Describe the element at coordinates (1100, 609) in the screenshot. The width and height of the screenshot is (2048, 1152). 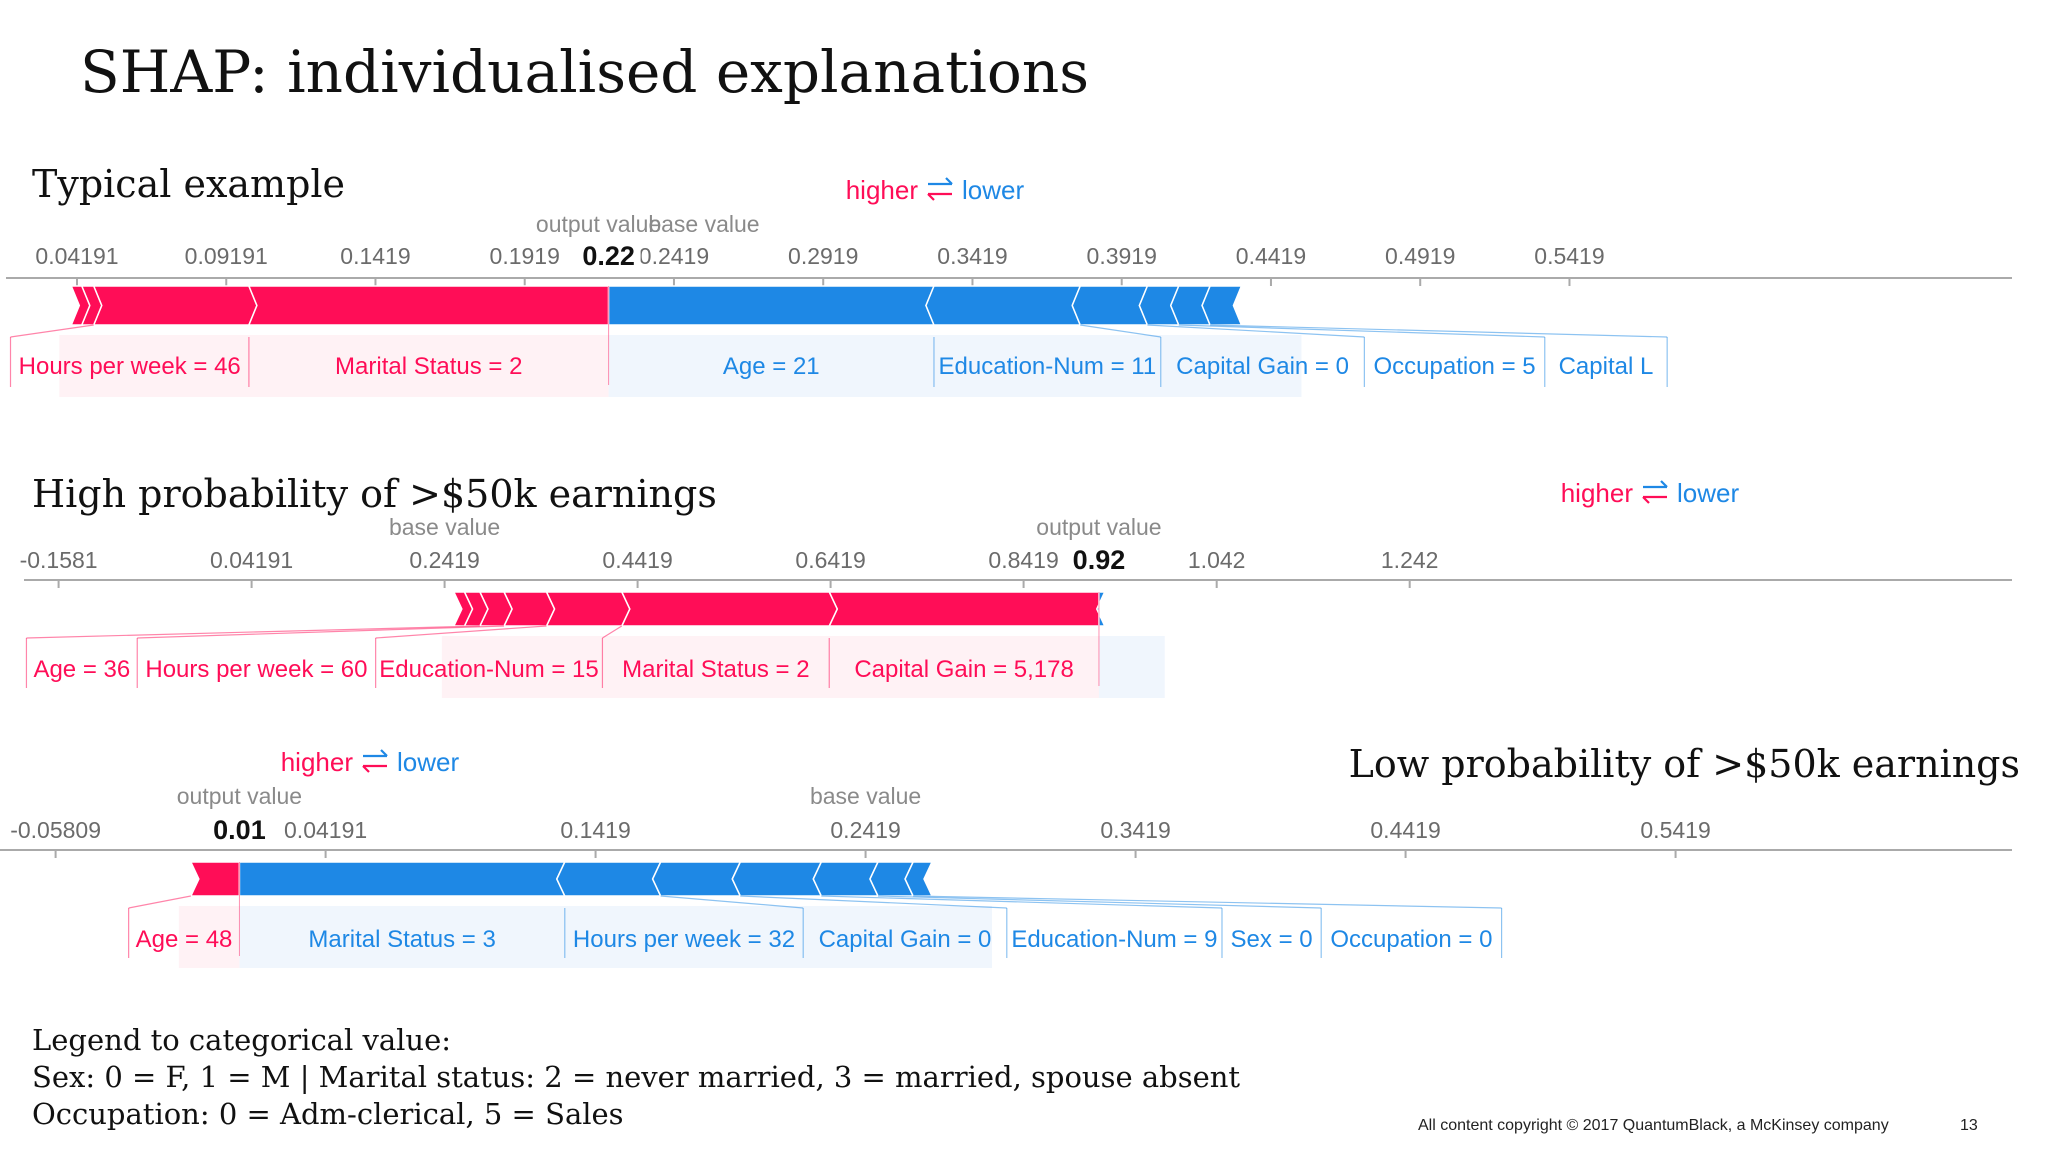
I see `plot2-negative-bar-segment` at that location.